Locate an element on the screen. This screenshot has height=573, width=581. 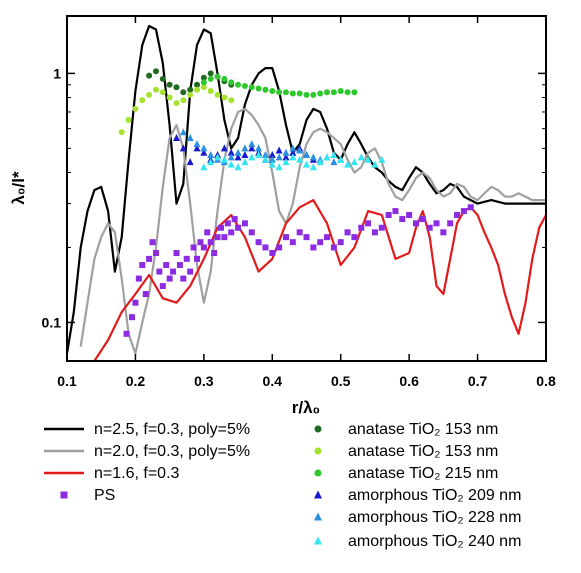
legend-label: n=2.5, f=0.3, poly=5% is located at coordinates (172, 429).